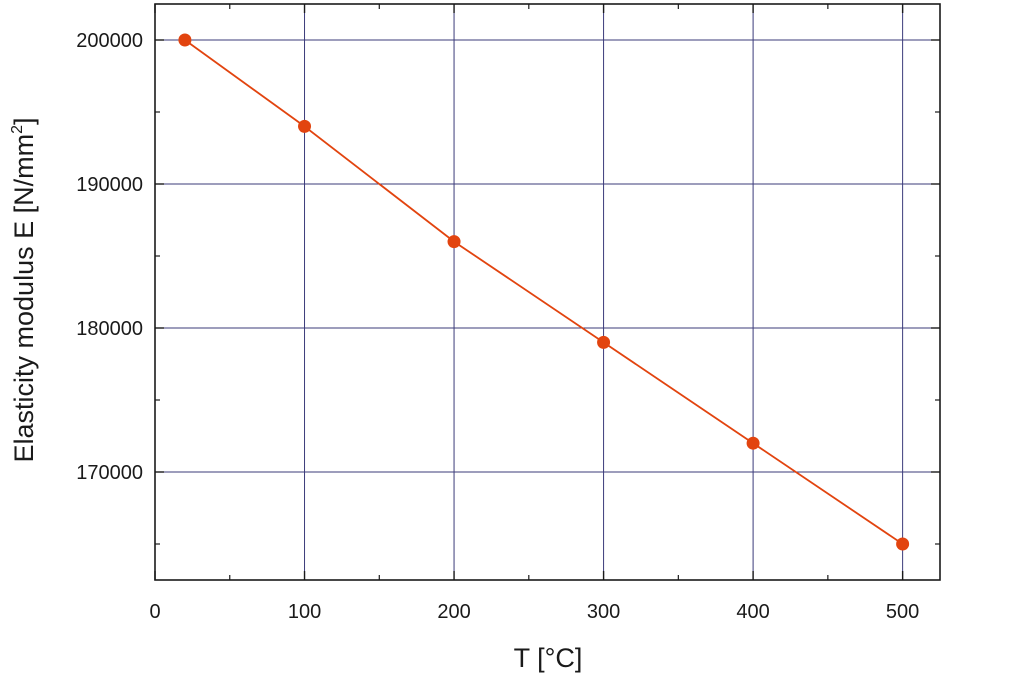  I want to click on y-tick-label: 200000, so click(109, 41).